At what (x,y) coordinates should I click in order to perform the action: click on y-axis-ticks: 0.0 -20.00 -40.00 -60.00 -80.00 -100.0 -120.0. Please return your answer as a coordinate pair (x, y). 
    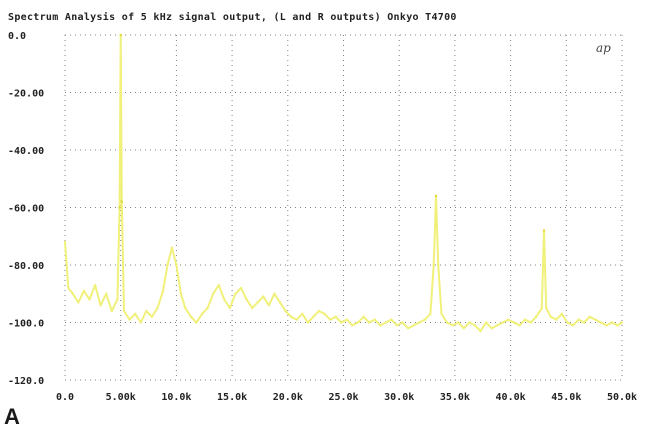
    Looking at the image, I should click on (26, 209).